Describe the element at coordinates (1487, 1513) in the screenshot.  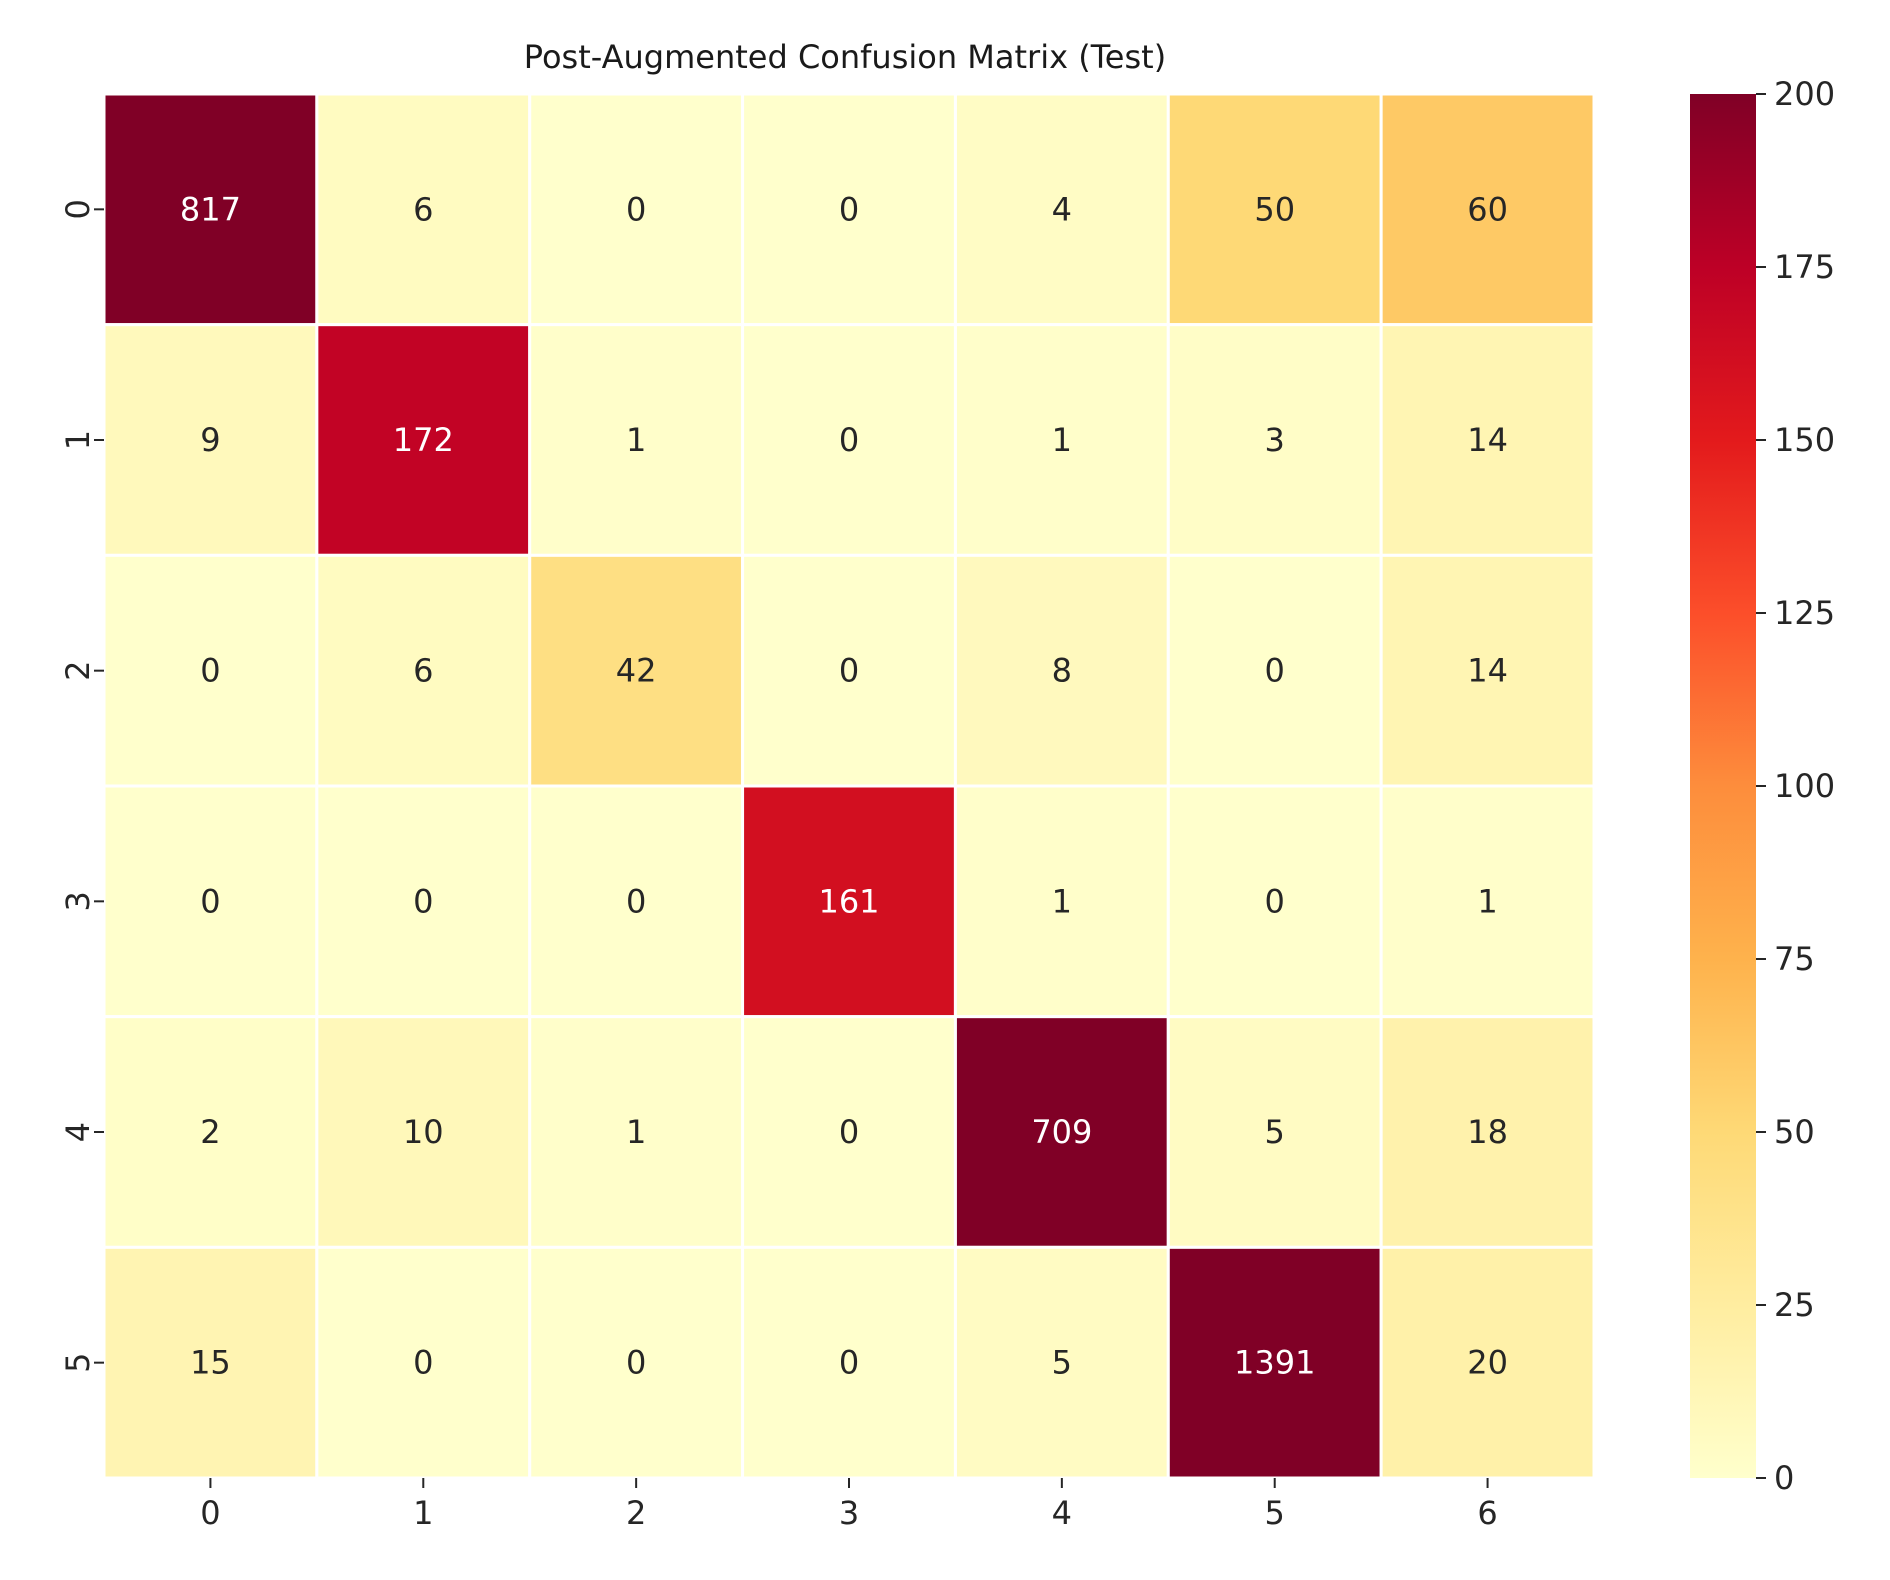
I see `x-tick-label: 6` at that location.